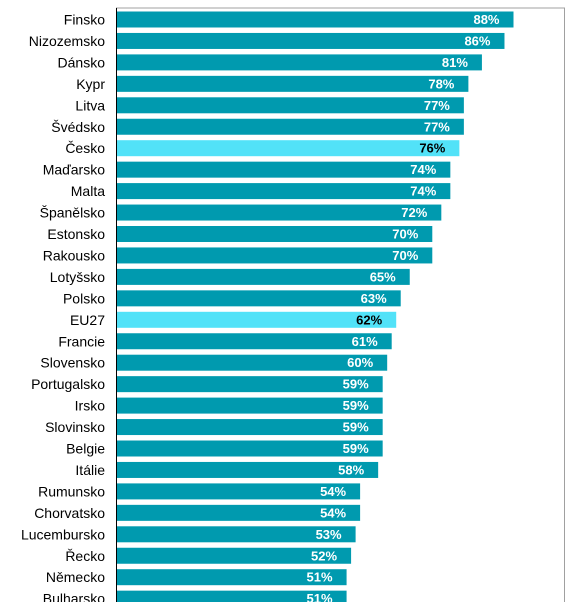 This screenshot has height=602, width=573. Describe the element at coordinates (84, 20) in the screenshot. I see `category-label-0: Finsko` at that location.